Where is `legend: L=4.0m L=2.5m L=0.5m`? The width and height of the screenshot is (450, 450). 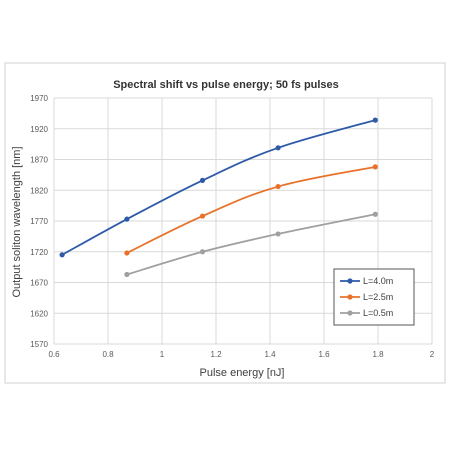
legend: L=4.0m L=2.5m L=0.5m is located at coordinates (374, 297).